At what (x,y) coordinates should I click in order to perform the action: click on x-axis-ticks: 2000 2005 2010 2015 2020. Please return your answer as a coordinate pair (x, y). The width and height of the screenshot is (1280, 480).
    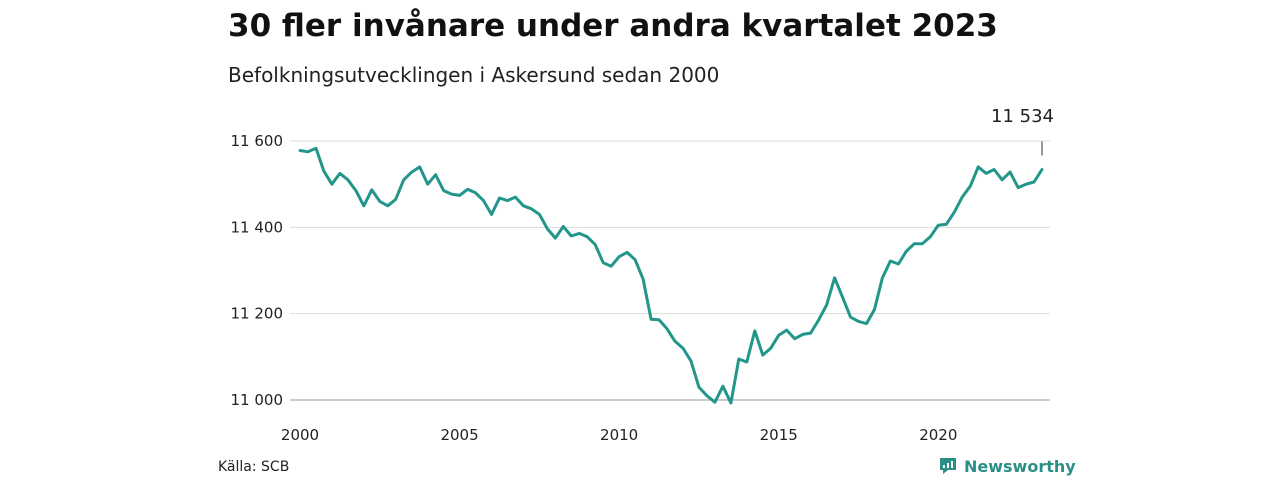
    Looking at the image, I should click on (619, 435).